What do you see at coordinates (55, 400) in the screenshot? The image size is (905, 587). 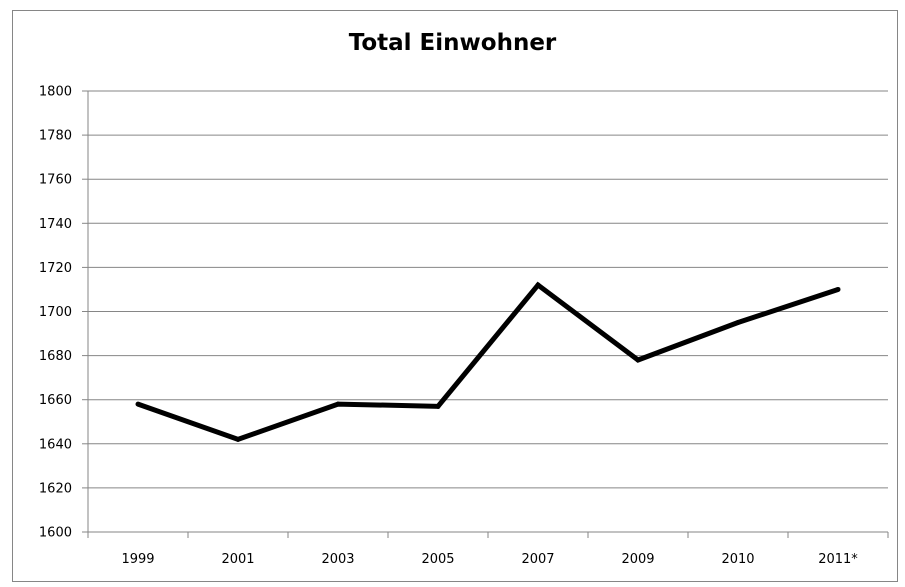 I see `y-tick-label: 1660` at bounding box center [55, 400].